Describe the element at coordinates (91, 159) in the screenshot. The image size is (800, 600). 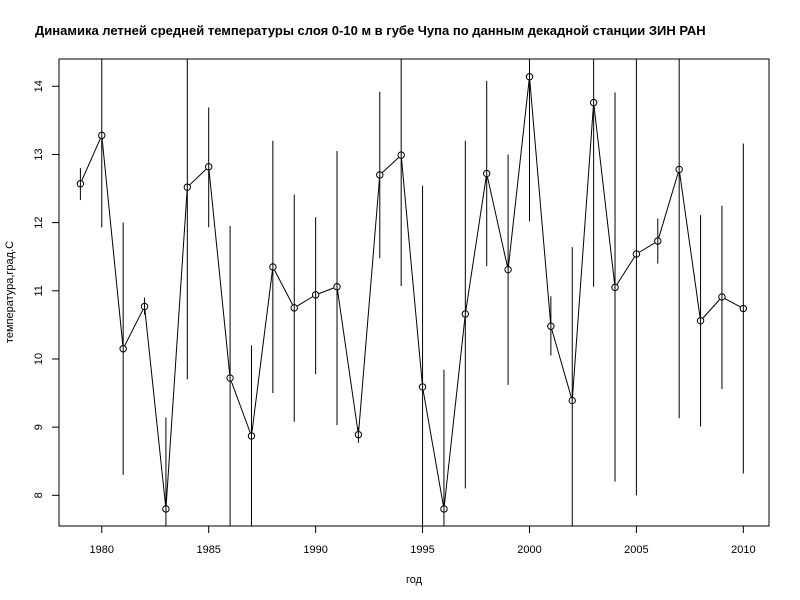
I see `line-segment-1979` at that location.